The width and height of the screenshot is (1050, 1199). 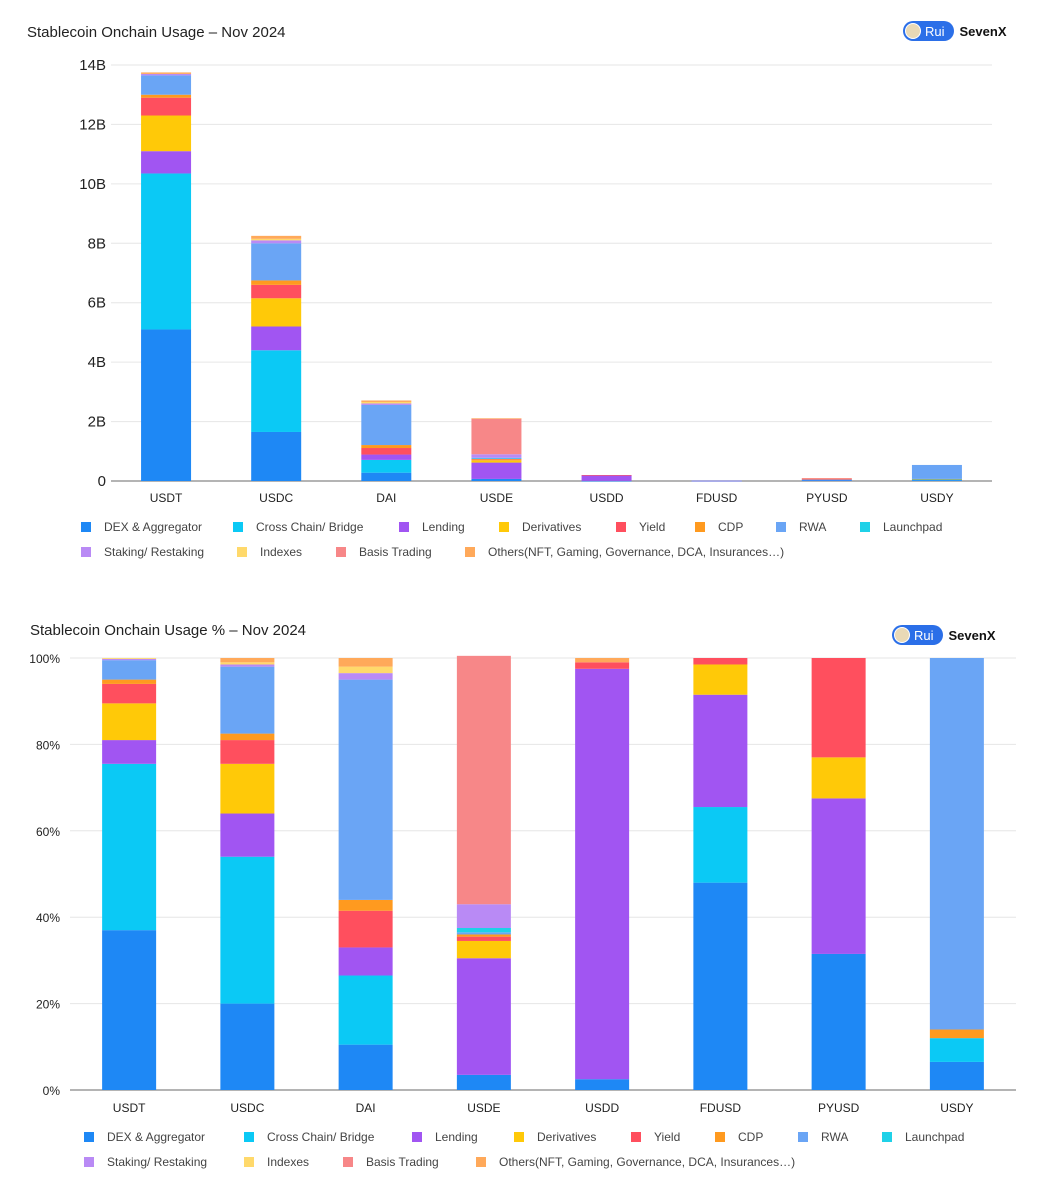 What do you see at coordinates (276, 498) in the screenshot?
I see `x-tick-label: USDC` at bounding box center [276, 498].